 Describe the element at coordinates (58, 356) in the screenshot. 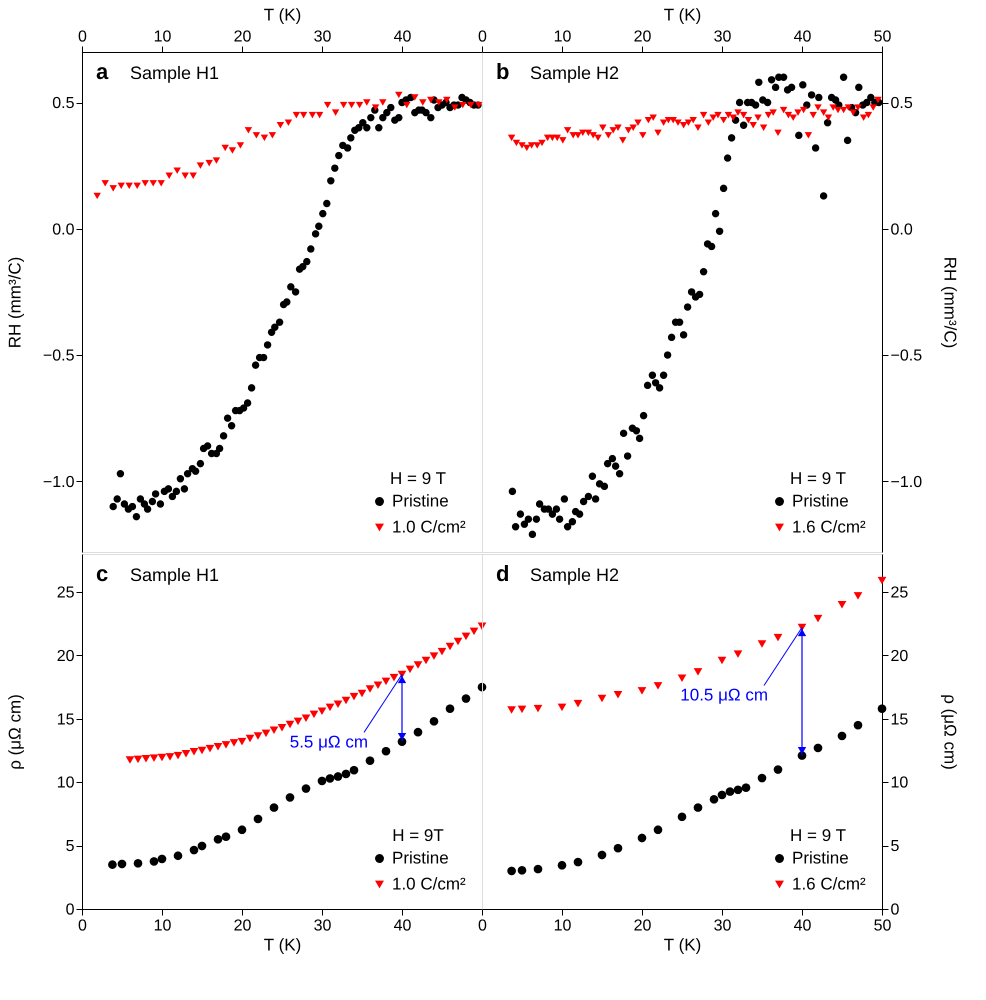

I see `y-tick-label: −0.5` at that location.